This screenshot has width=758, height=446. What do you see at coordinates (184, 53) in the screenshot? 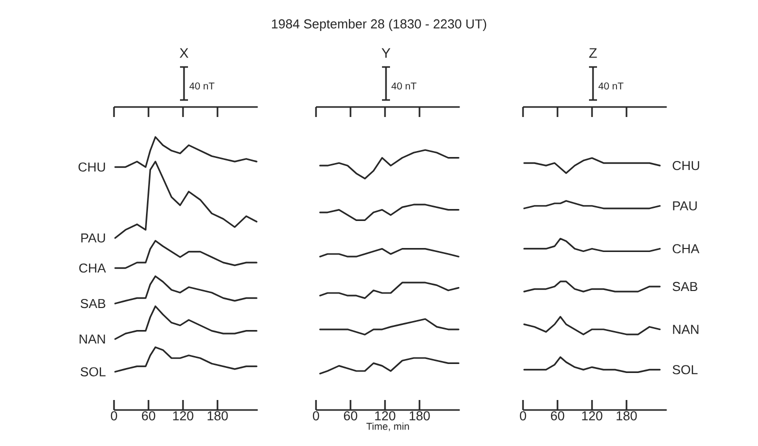
I see `chart-title: X` at bounding box center [184, 53].